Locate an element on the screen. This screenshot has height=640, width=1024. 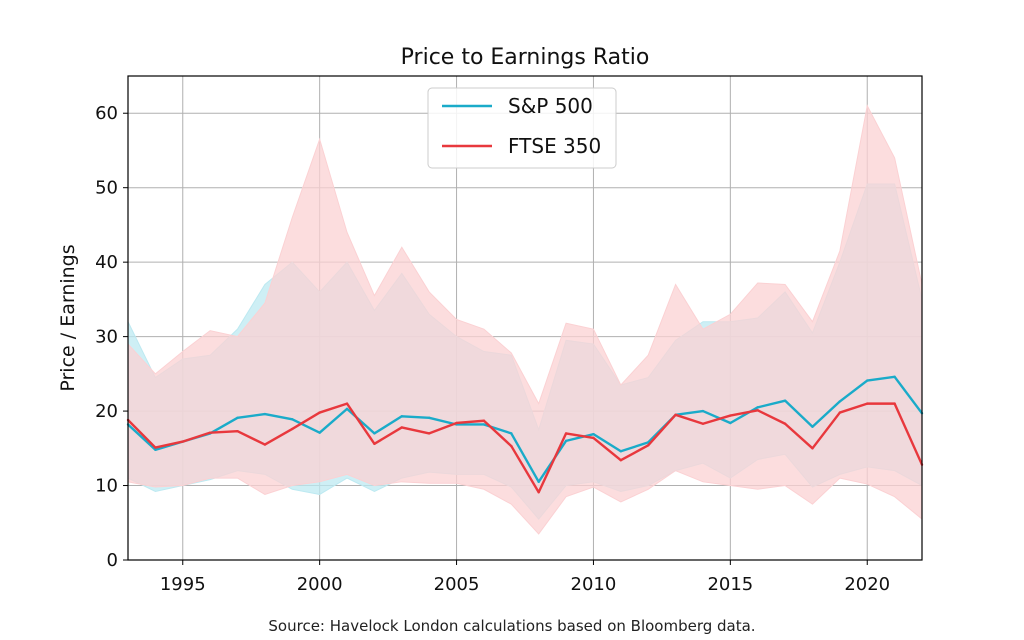
y-tick-label: 40 is located at coordinates (106, 262).